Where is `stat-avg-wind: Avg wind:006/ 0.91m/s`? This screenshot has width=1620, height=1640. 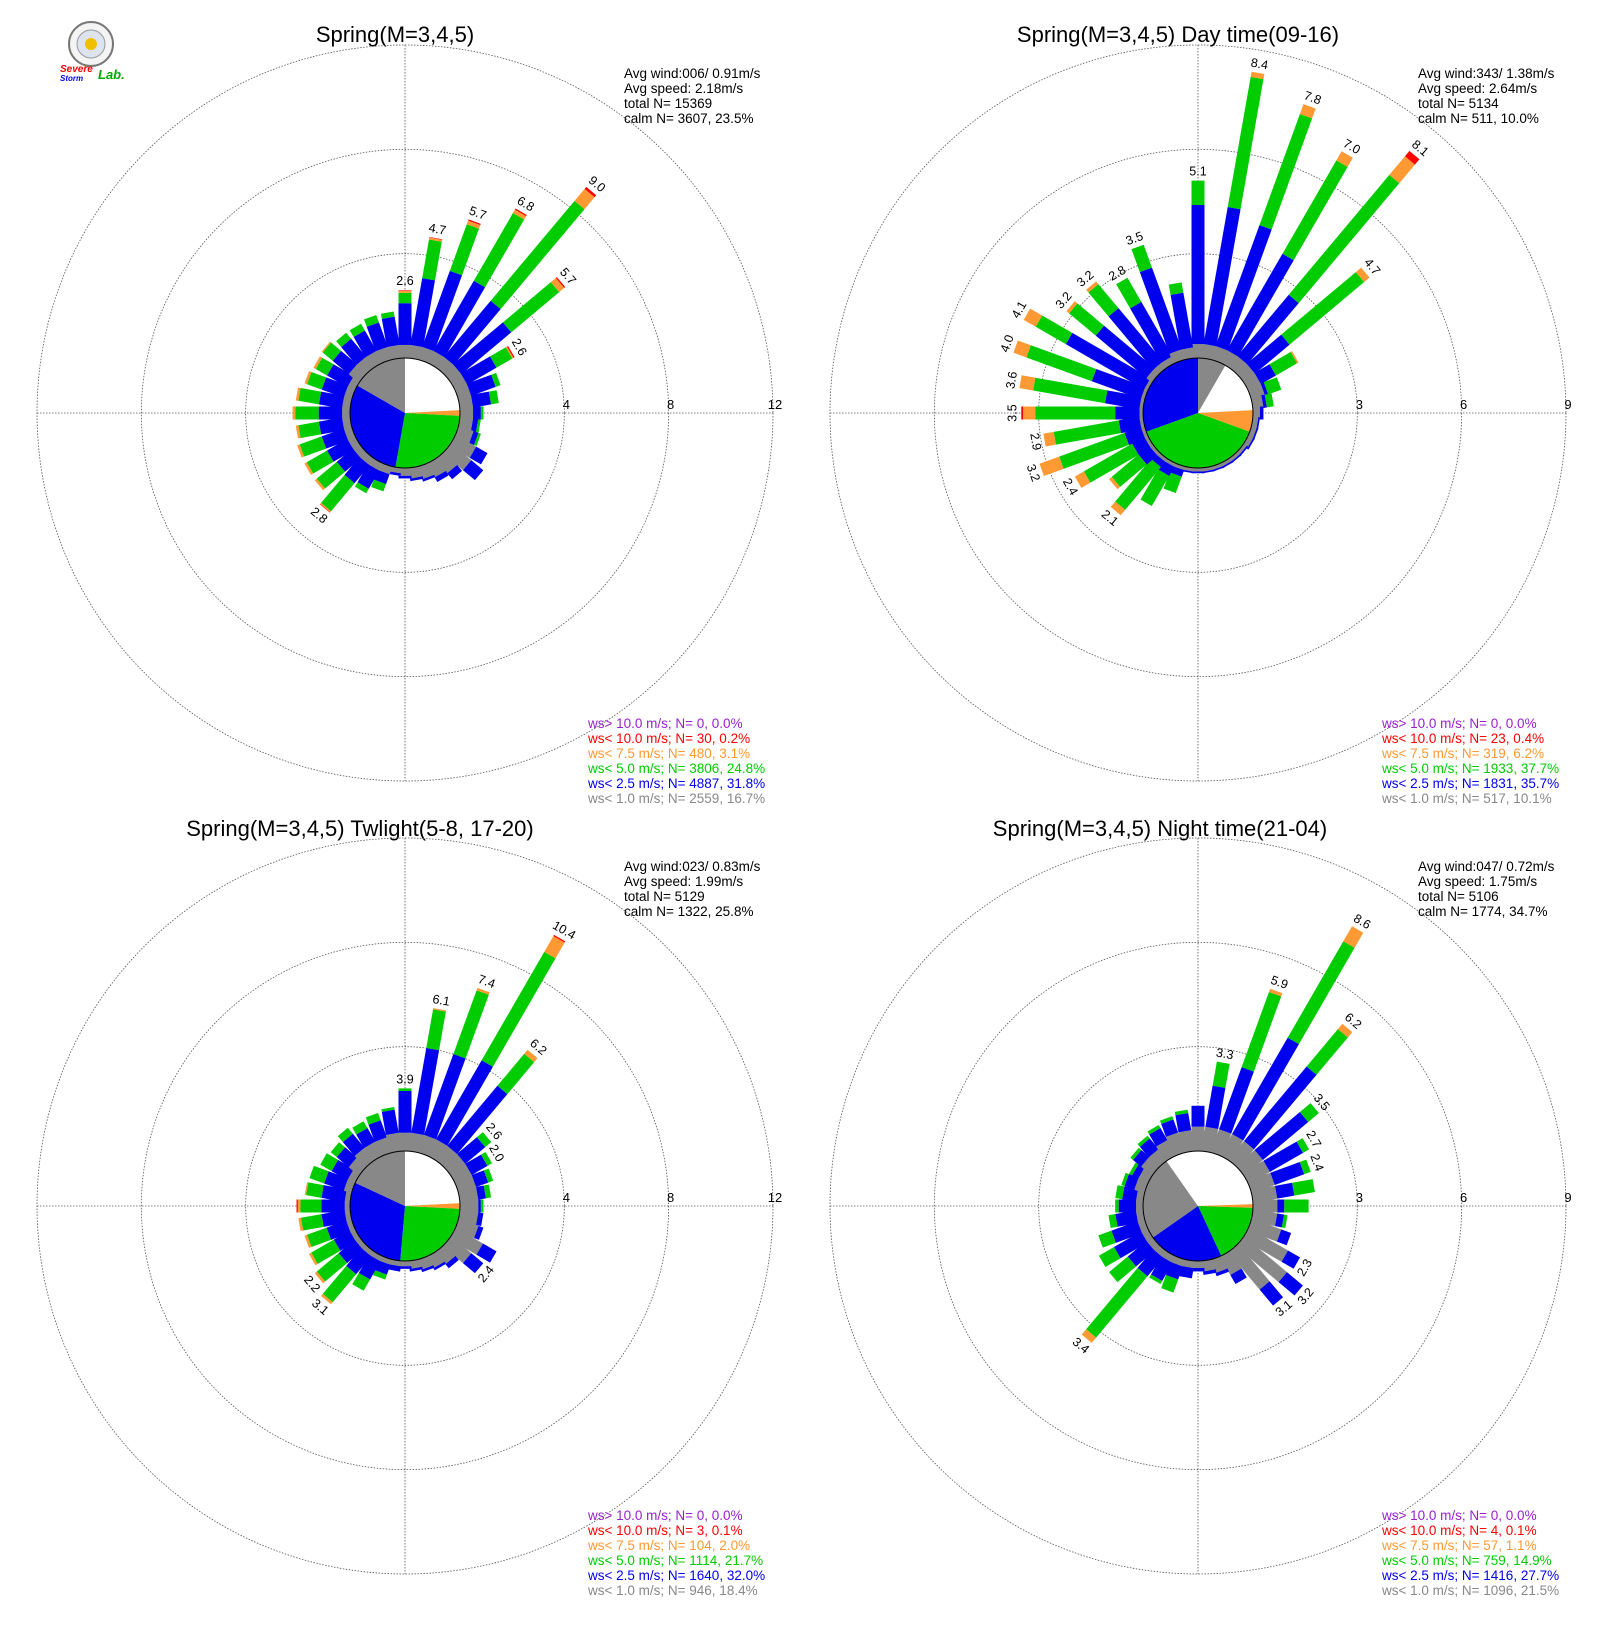 stat-avg-wind: Avg wind:006/ 0.91m/s is located at coordinates (692, 73).